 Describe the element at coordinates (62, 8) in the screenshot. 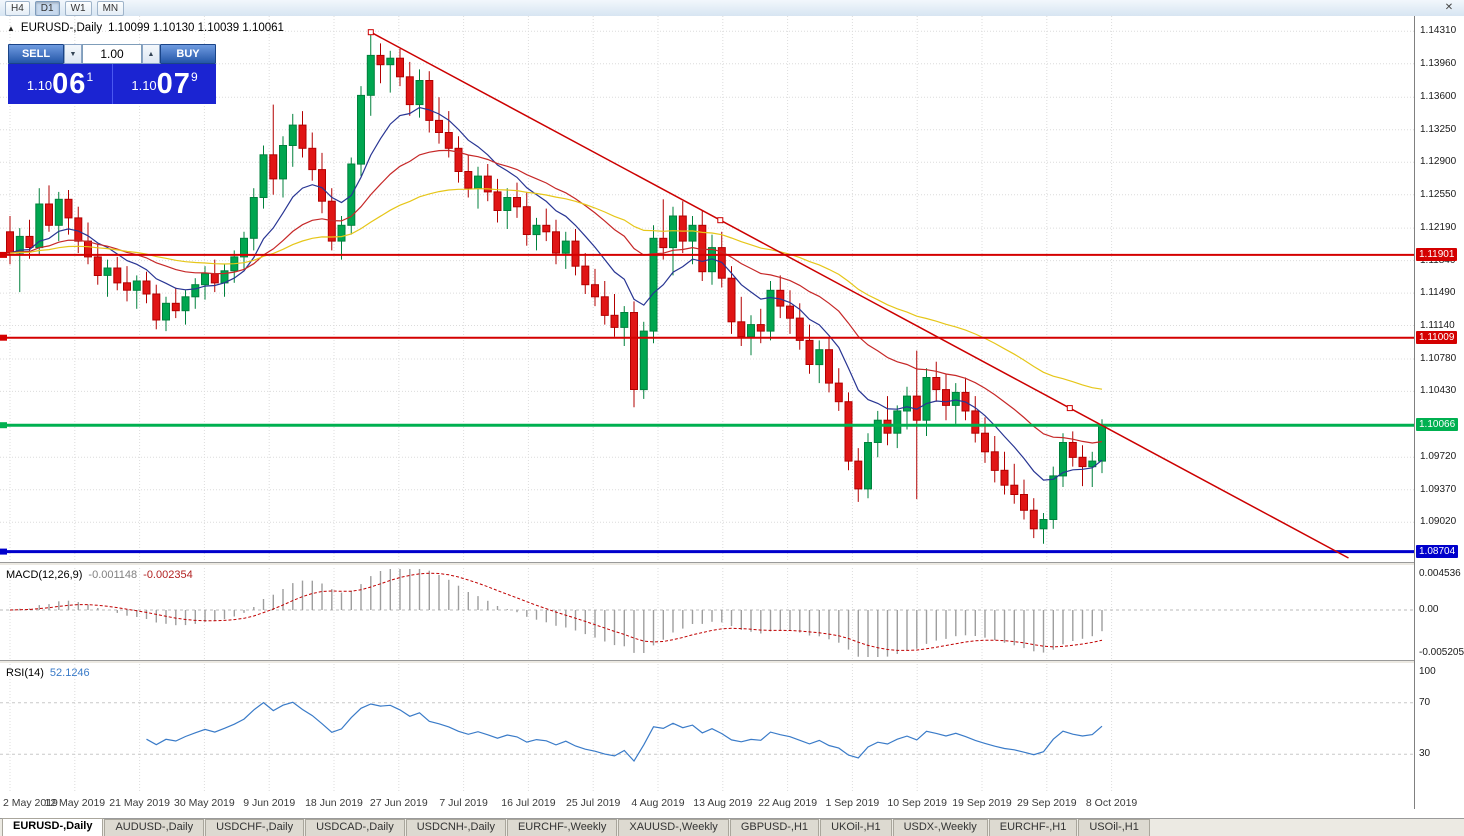

I see `timeframe-buttons: H4 D1 W1 MN` at that location.